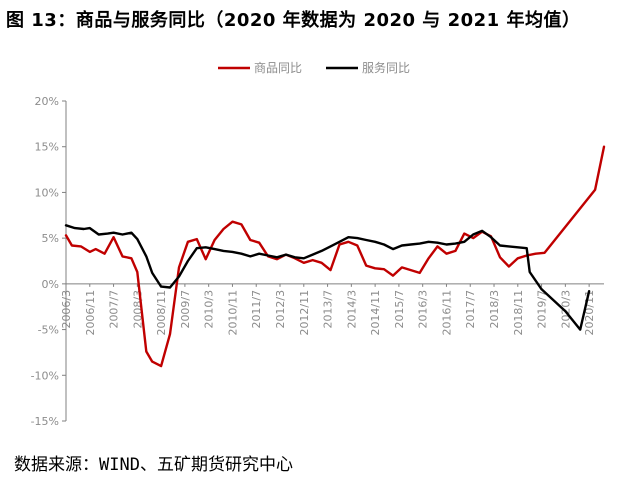 The width and height of the screenshot is (624, 486). Describe the element at coordinates (280, 309) in the screenshot. I see `x-tick-label: 2012/3` at that location.